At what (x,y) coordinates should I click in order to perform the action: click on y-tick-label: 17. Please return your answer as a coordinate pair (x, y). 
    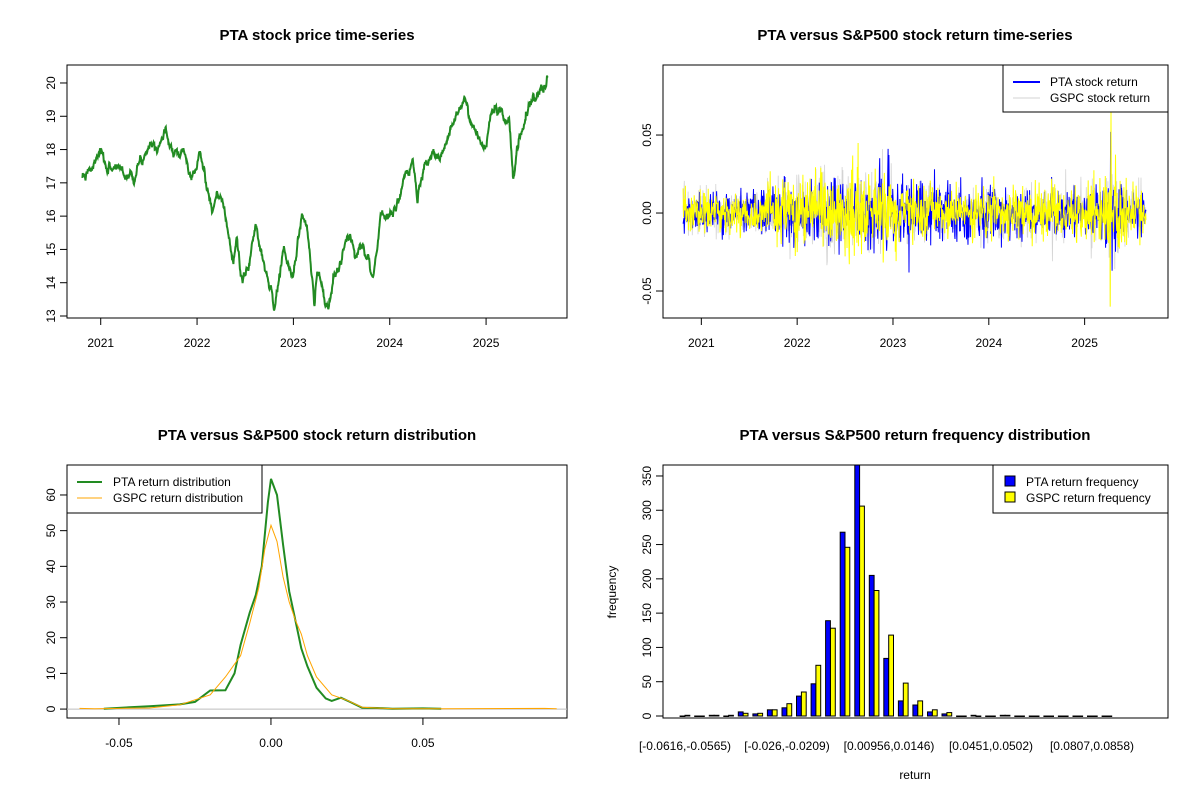
    Looking at the image, I should click on (51, 183).